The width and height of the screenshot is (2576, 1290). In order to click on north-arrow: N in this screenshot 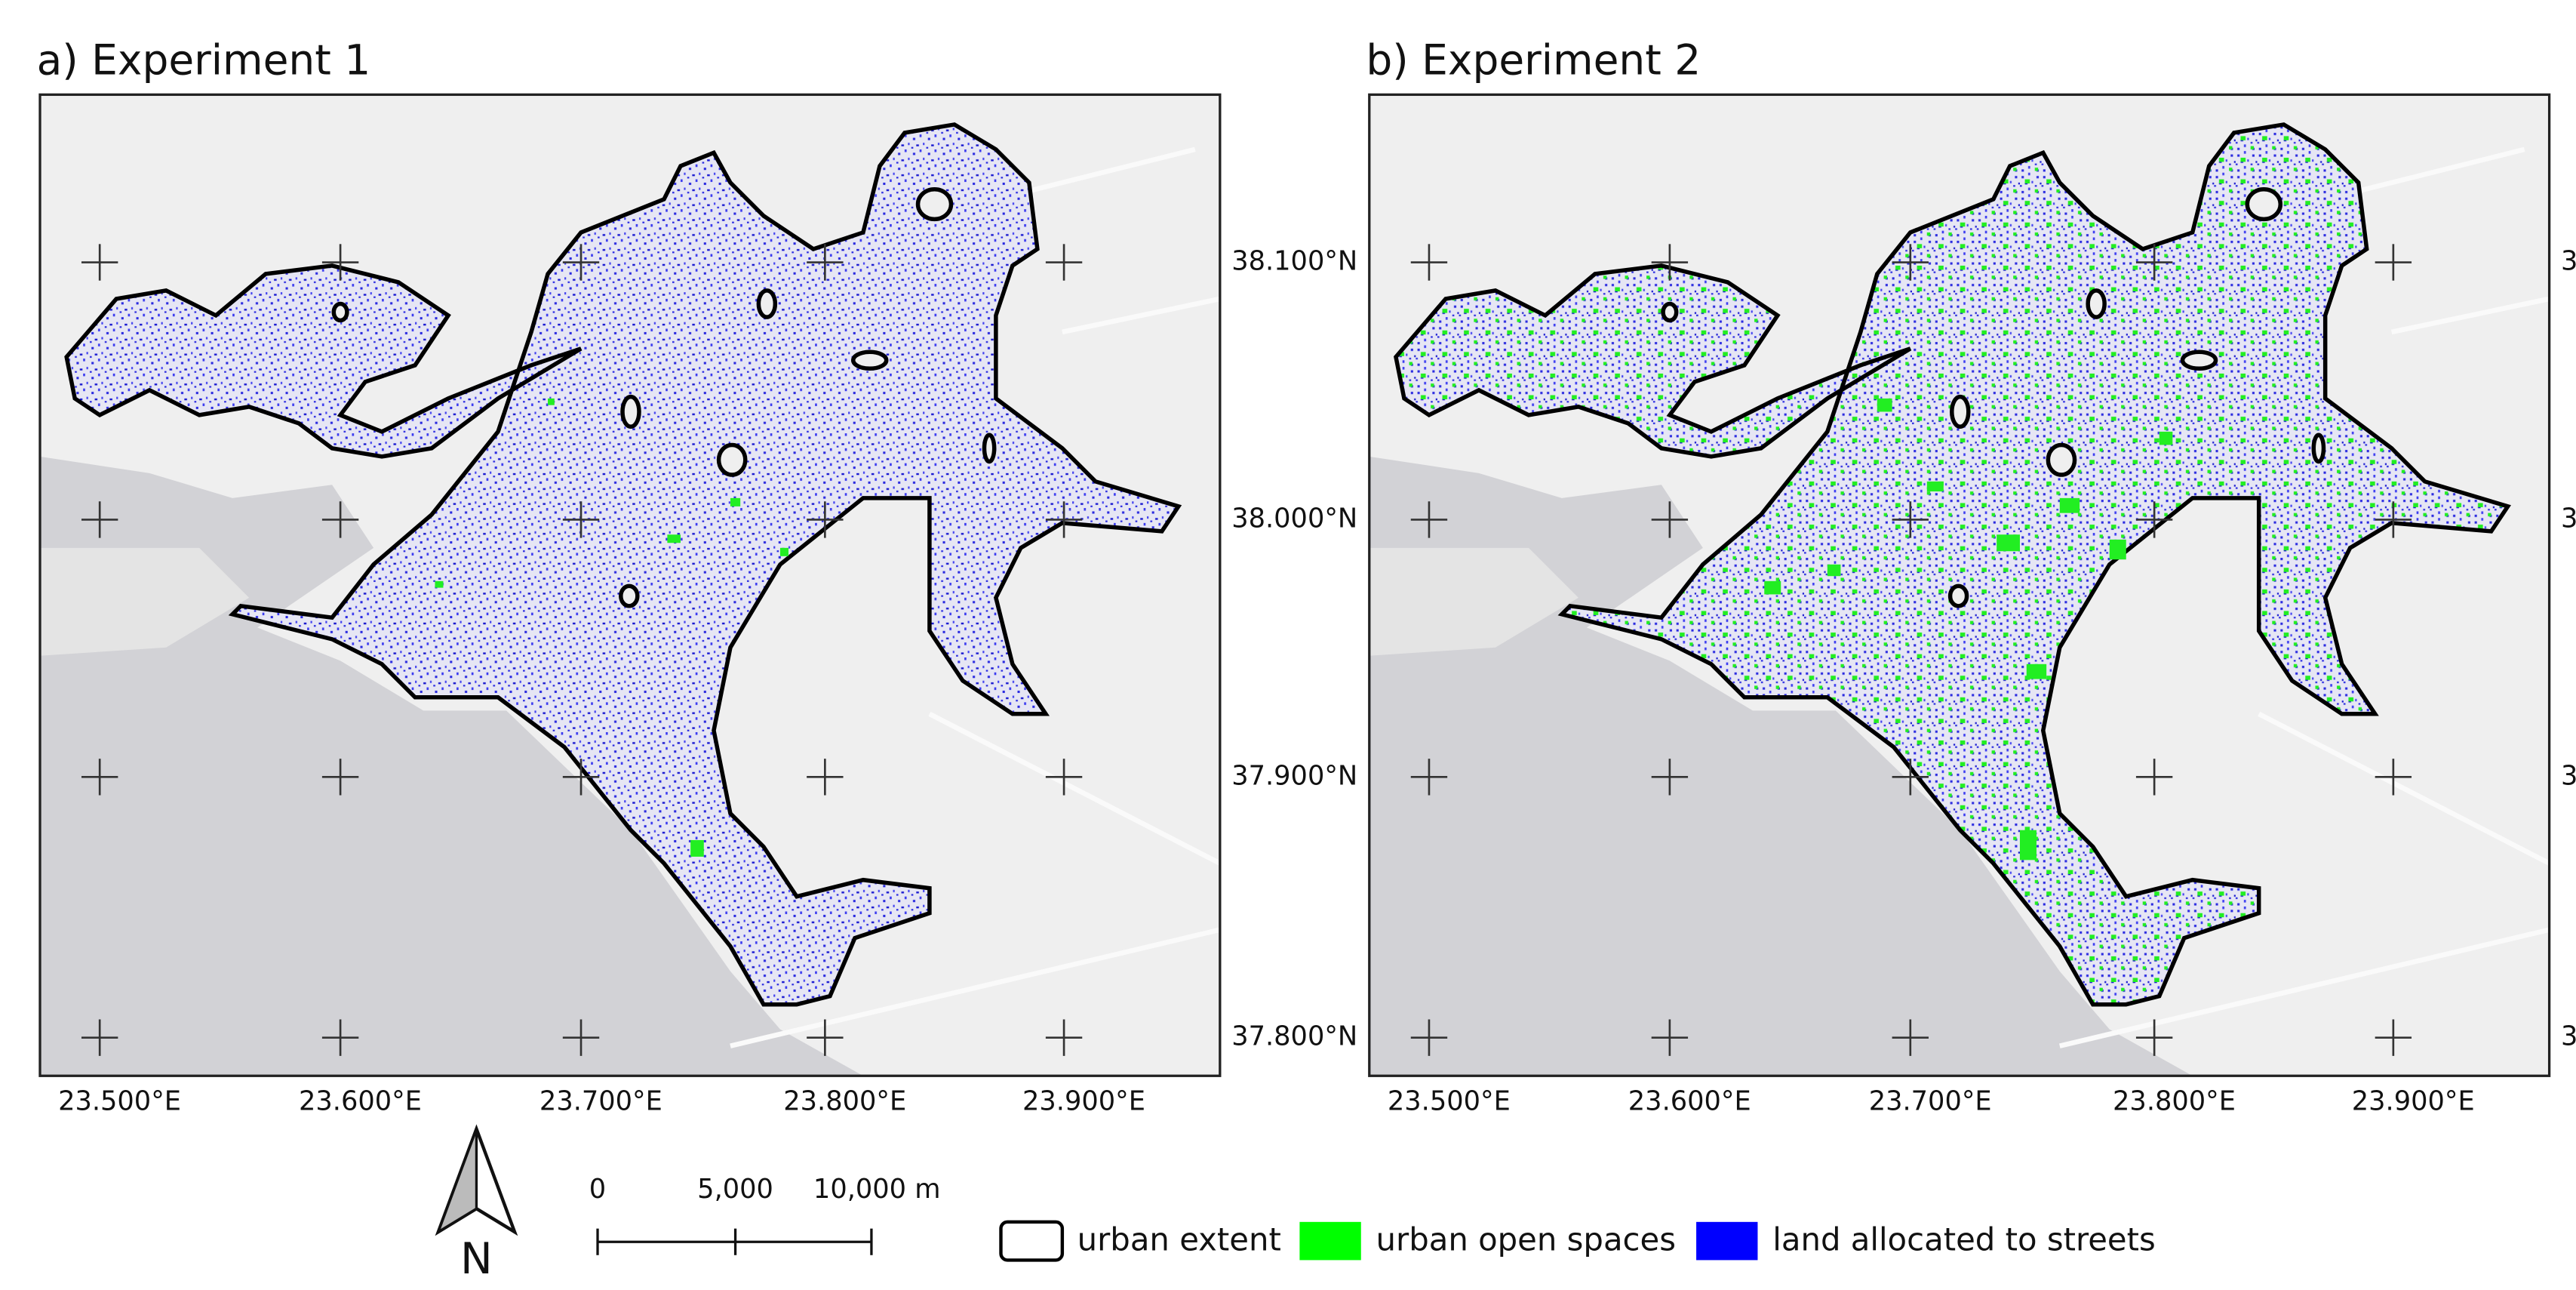, I will do `click(476, 1204)`.